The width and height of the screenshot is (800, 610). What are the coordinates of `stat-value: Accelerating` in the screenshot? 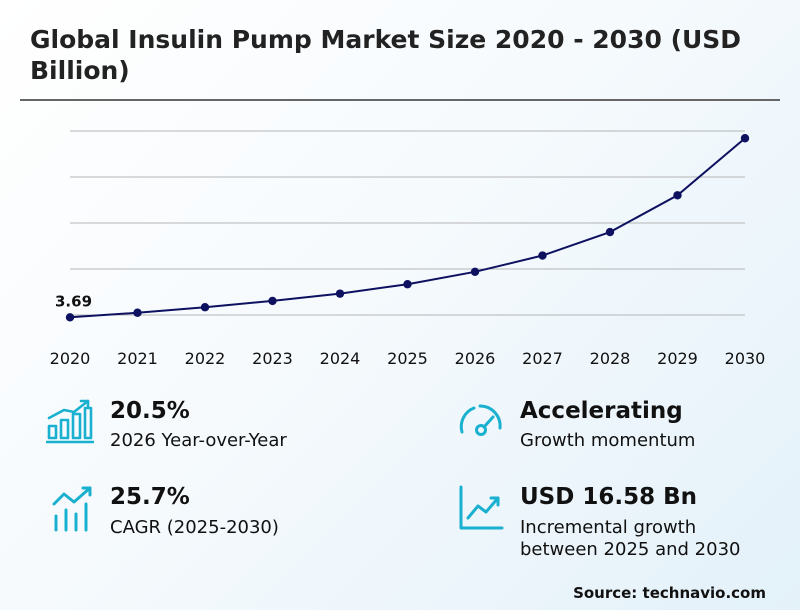 It's located at (601, 411).